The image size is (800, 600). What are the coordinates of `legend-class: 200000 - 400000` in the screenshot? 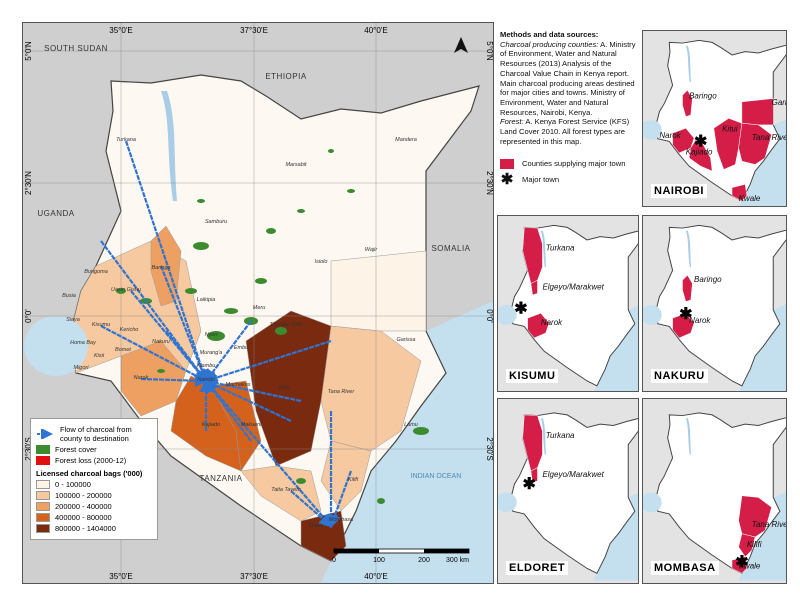 It's located at (94, 506).